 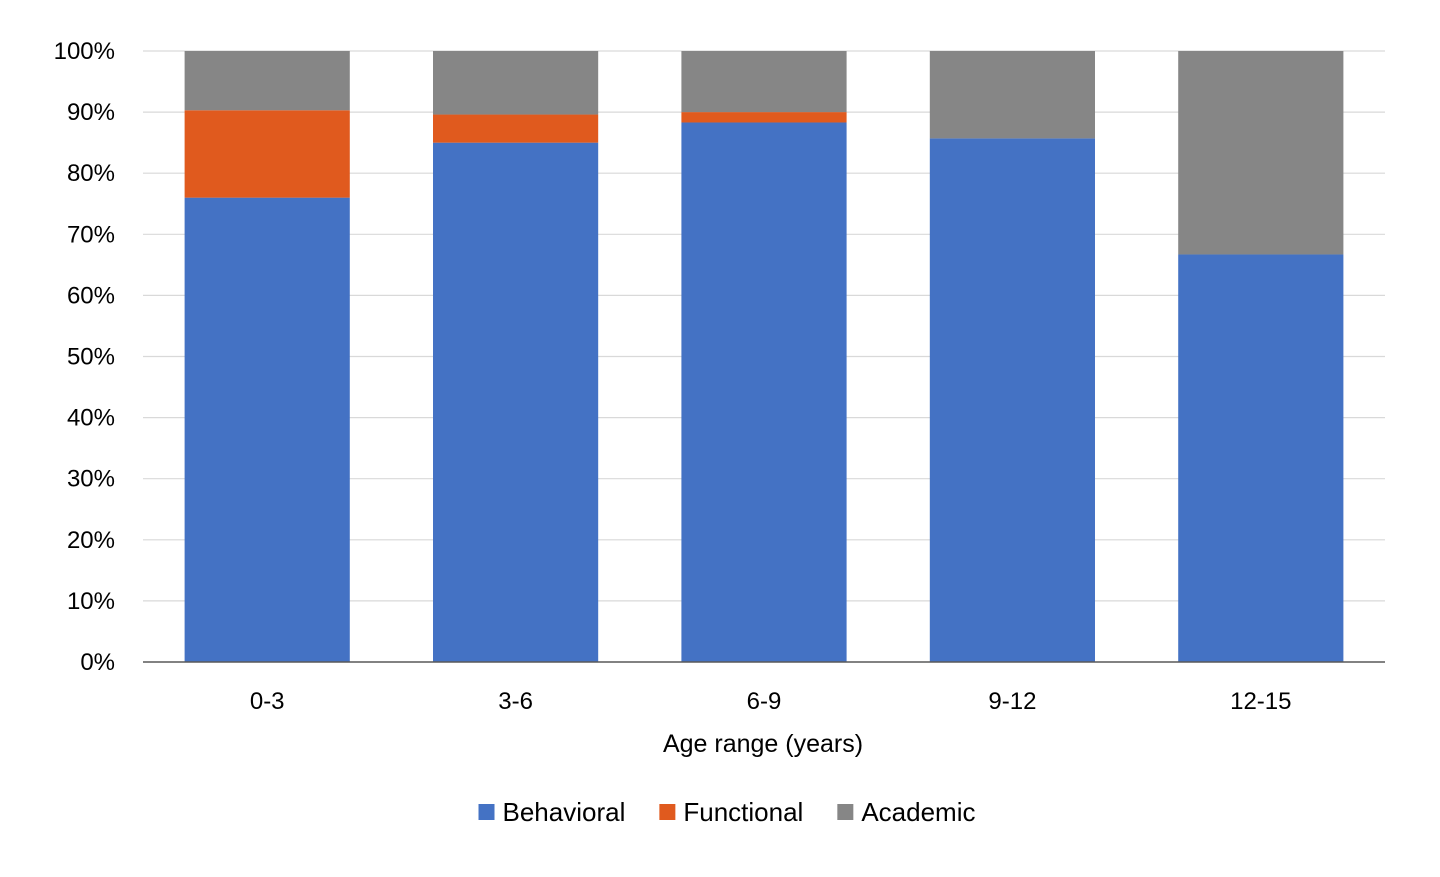 I want to click on y-tick-label: 30%, so click(x=91, y=479).